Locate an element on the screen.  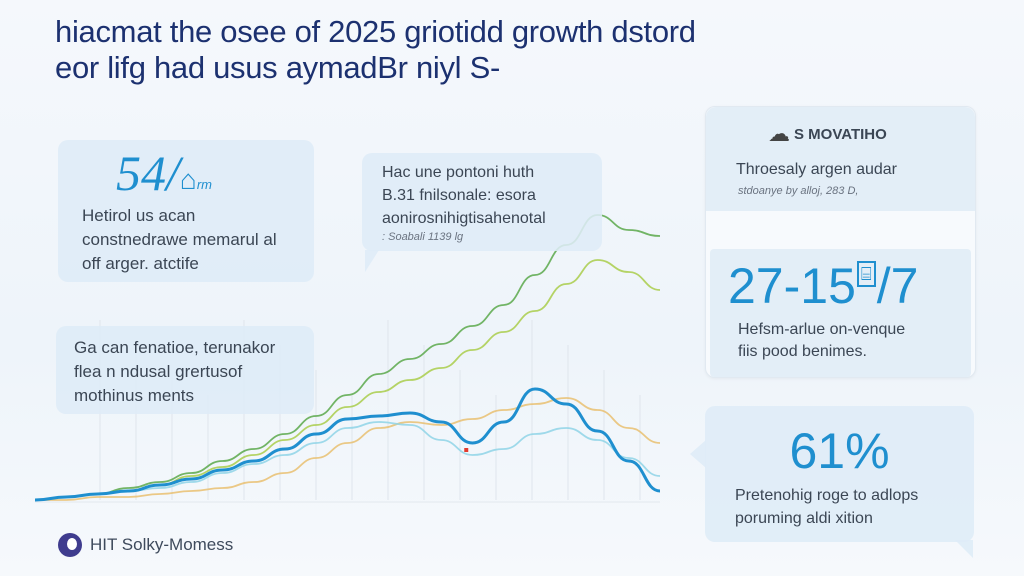
card-desc-line: fiis pood benimes. is located at coordinates (802, 351).